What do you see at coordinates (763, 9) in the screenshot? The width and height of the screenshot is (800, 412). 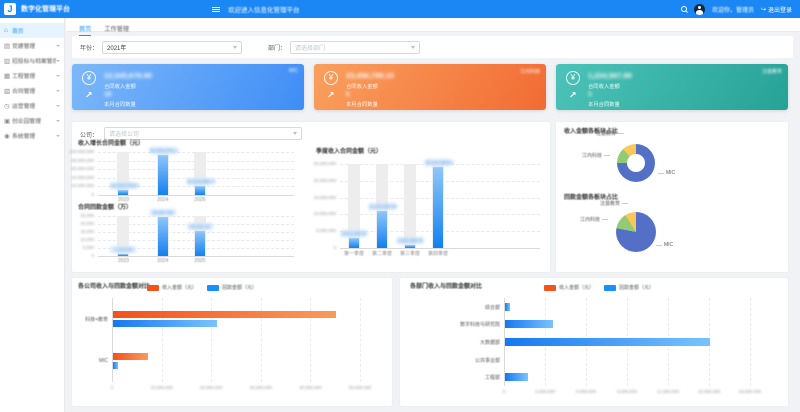 I see `logout-icon: ↪` at bounding box center [763, 9].